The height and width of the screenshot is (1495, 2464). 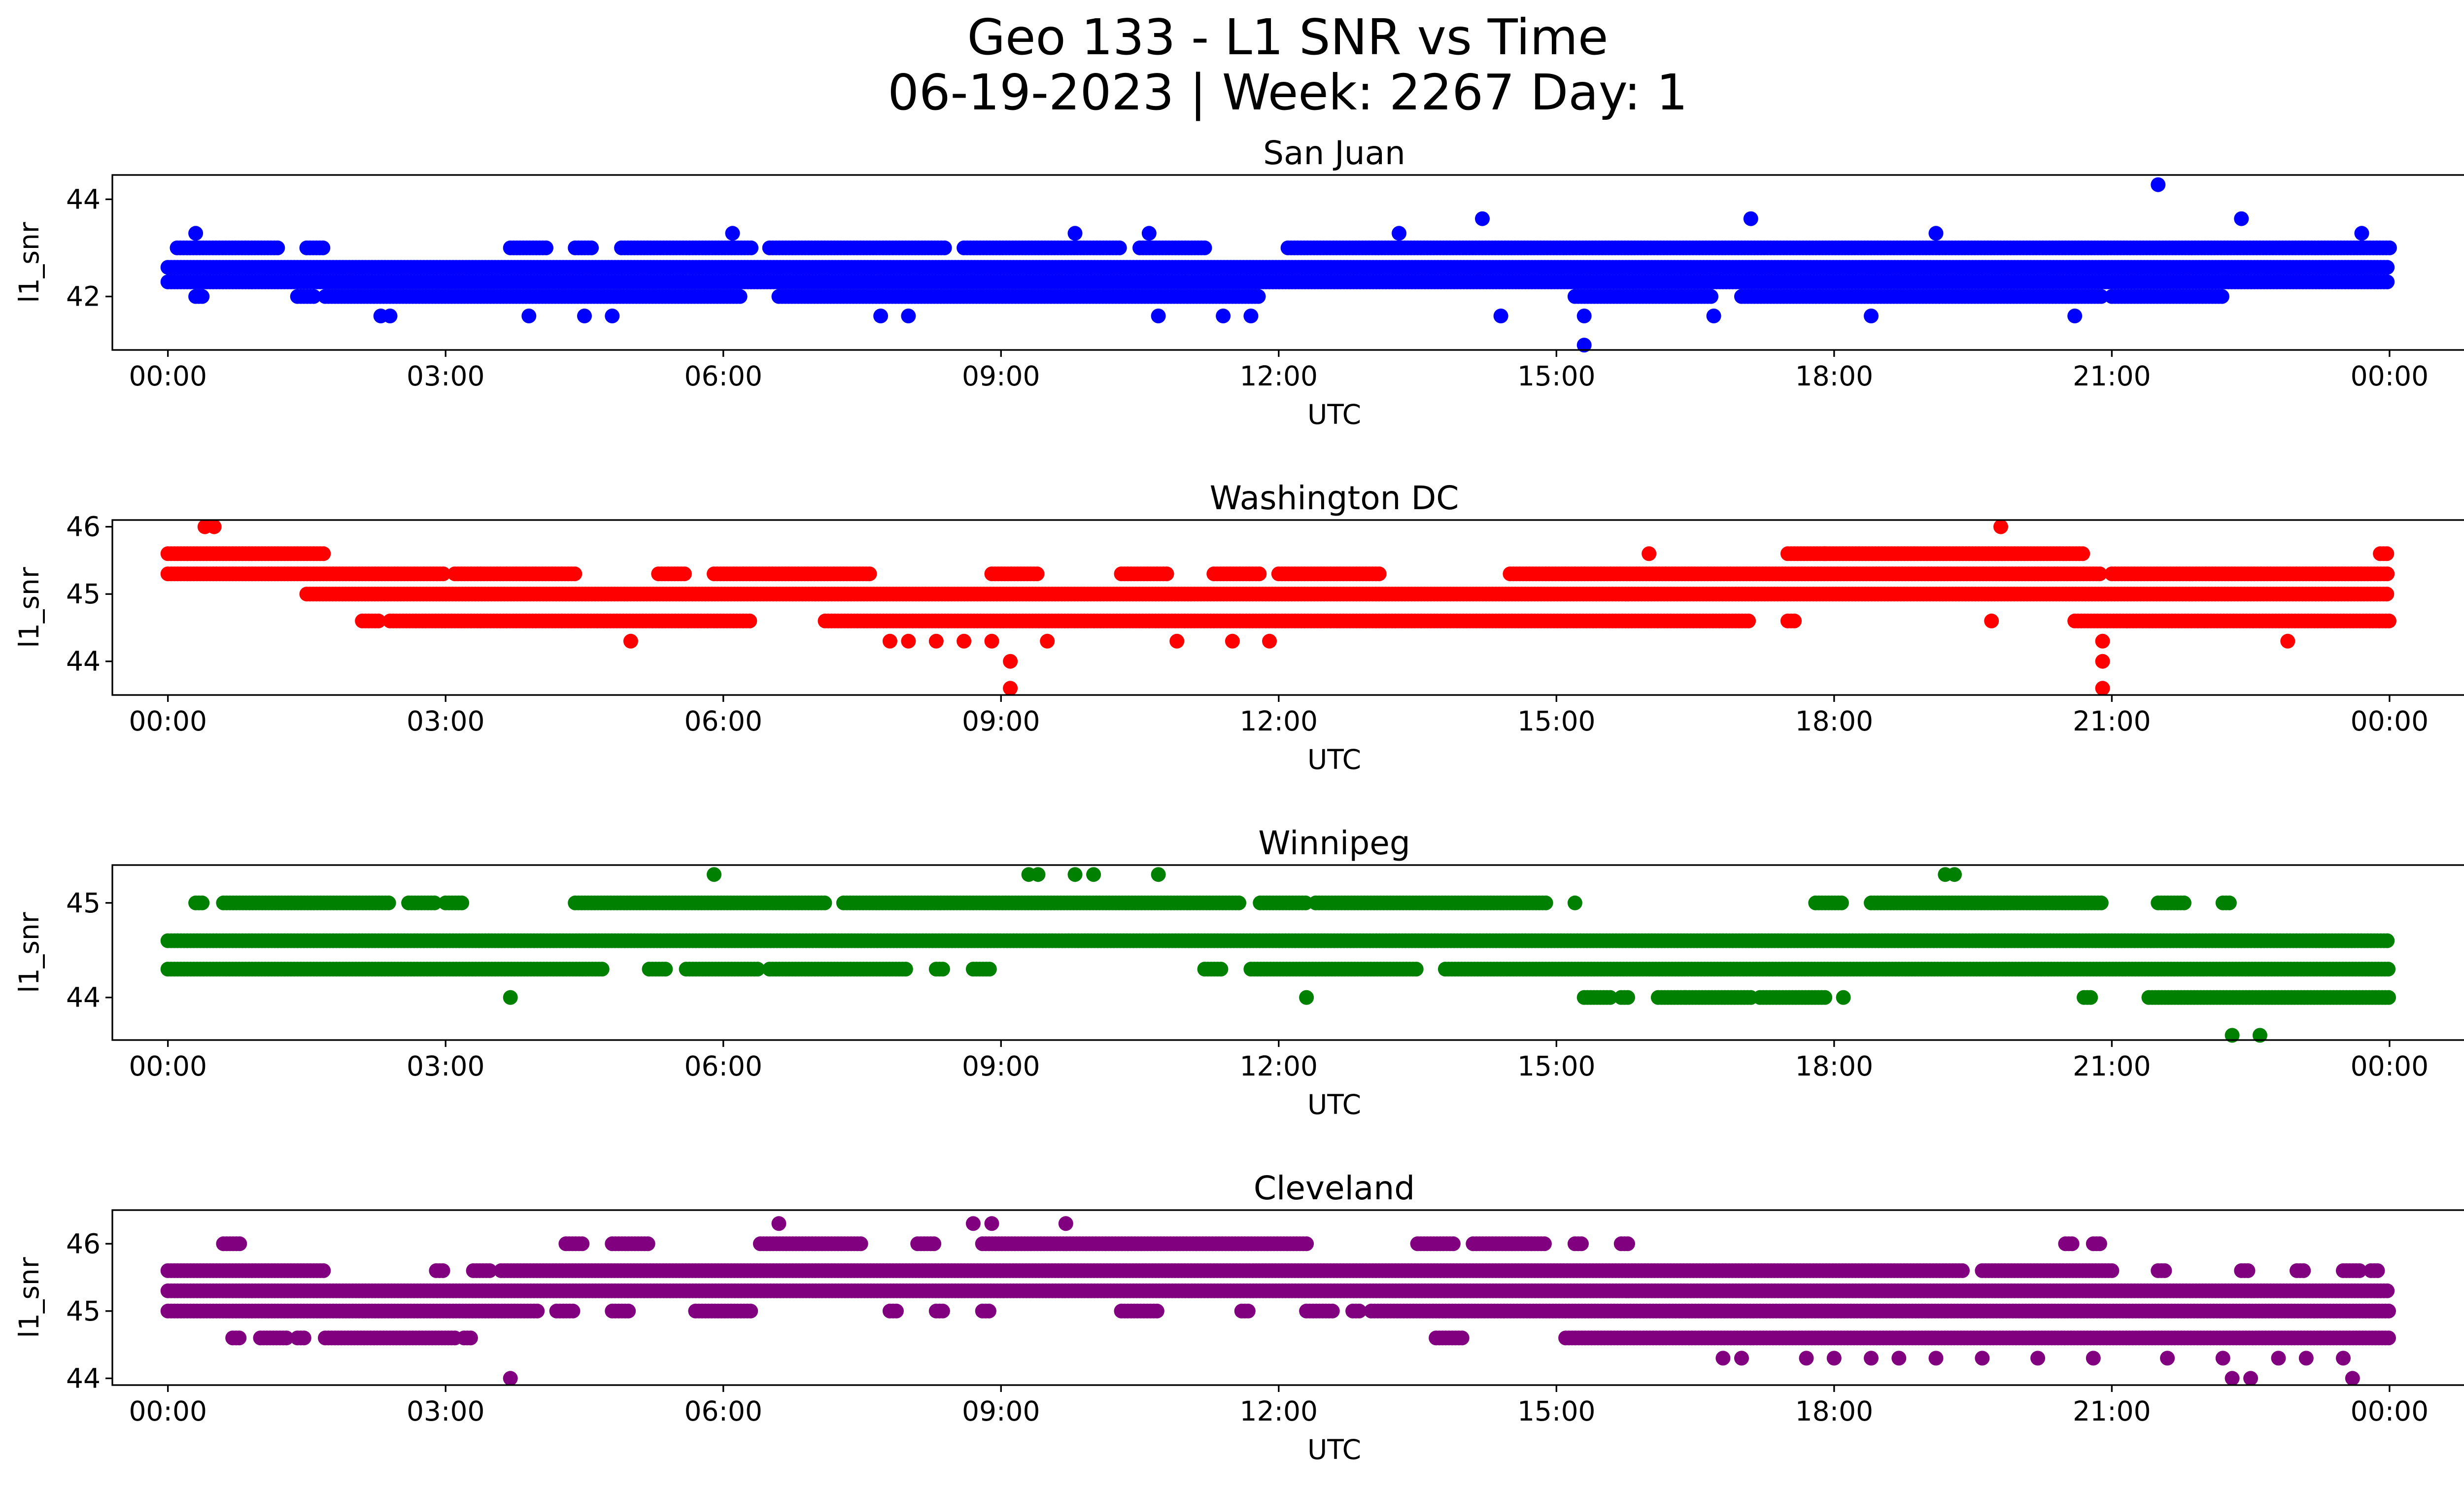 What do you see at coordinates (83, 527) in the screenshot?
I see `y-tick-label: 46` at bounding box center [83, 527].